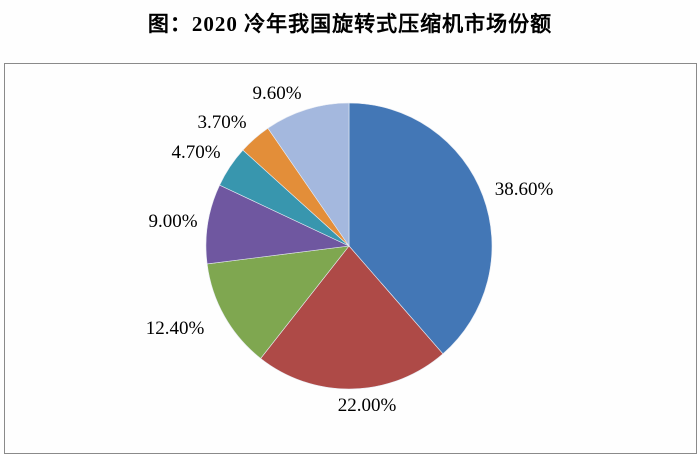 The width and height of the screenshot is (700, 454). Describe the element at coordinates (524, 189) in the screenshot. I see `slice-value-label: 38.60%` at that location.